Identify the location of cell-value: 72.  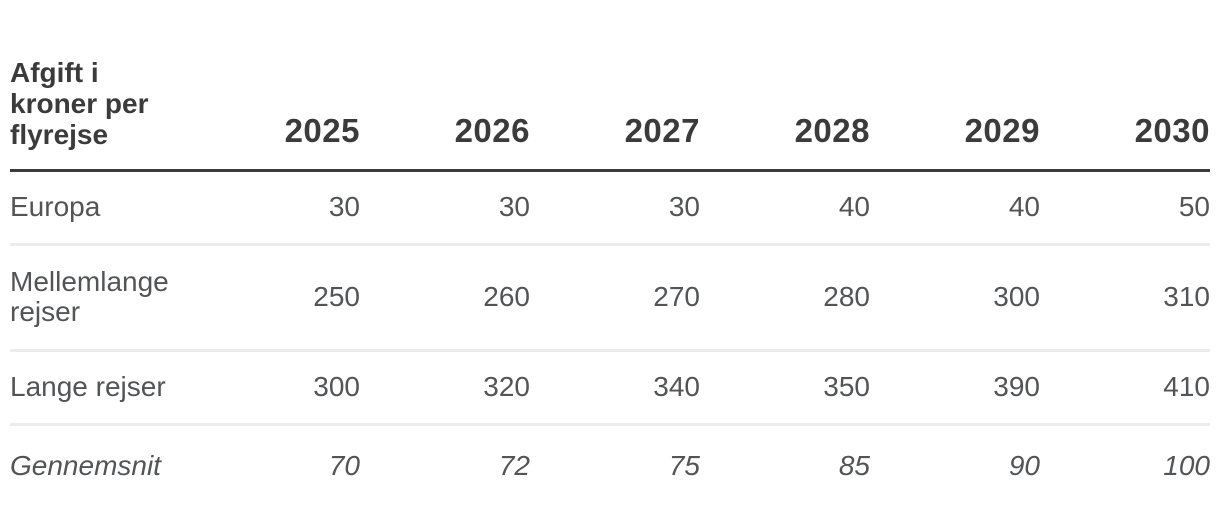
(514, 465).